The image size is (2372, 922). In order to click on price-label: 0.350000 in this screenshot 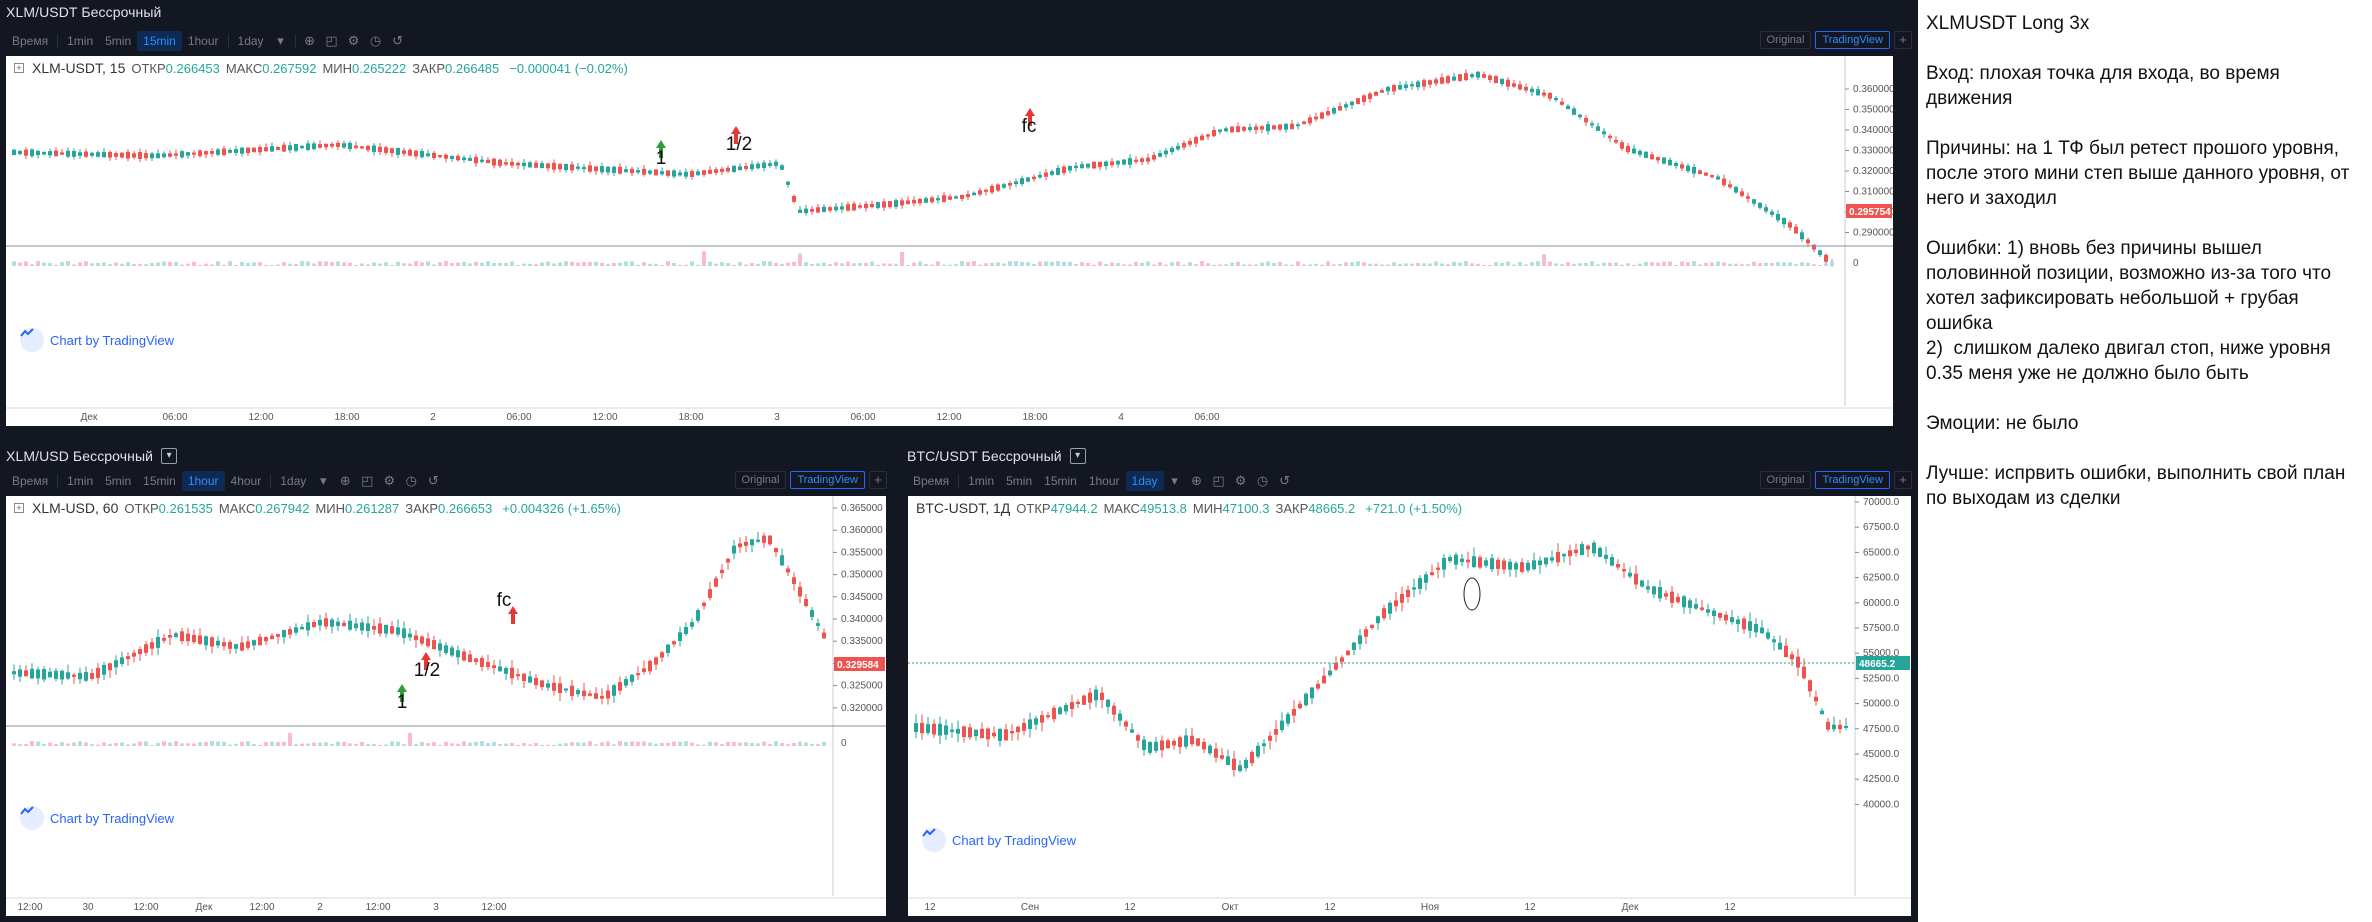, I will do `click(1873, 110)`.